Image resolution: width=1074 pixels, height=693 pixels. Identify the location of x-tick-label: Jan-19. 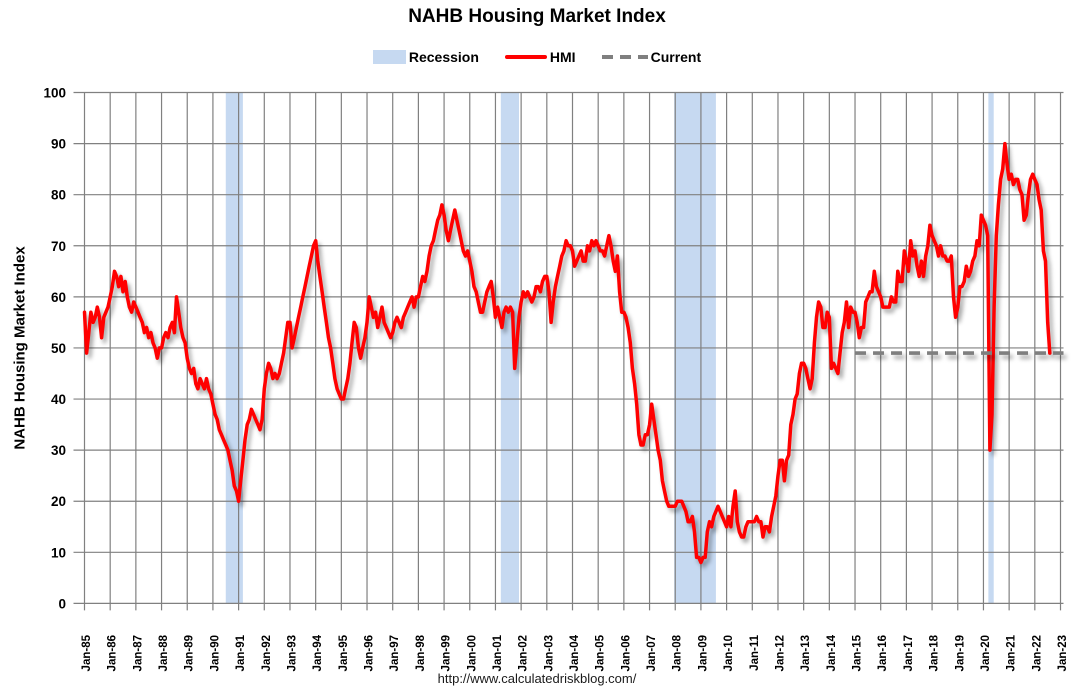
(960, 653).